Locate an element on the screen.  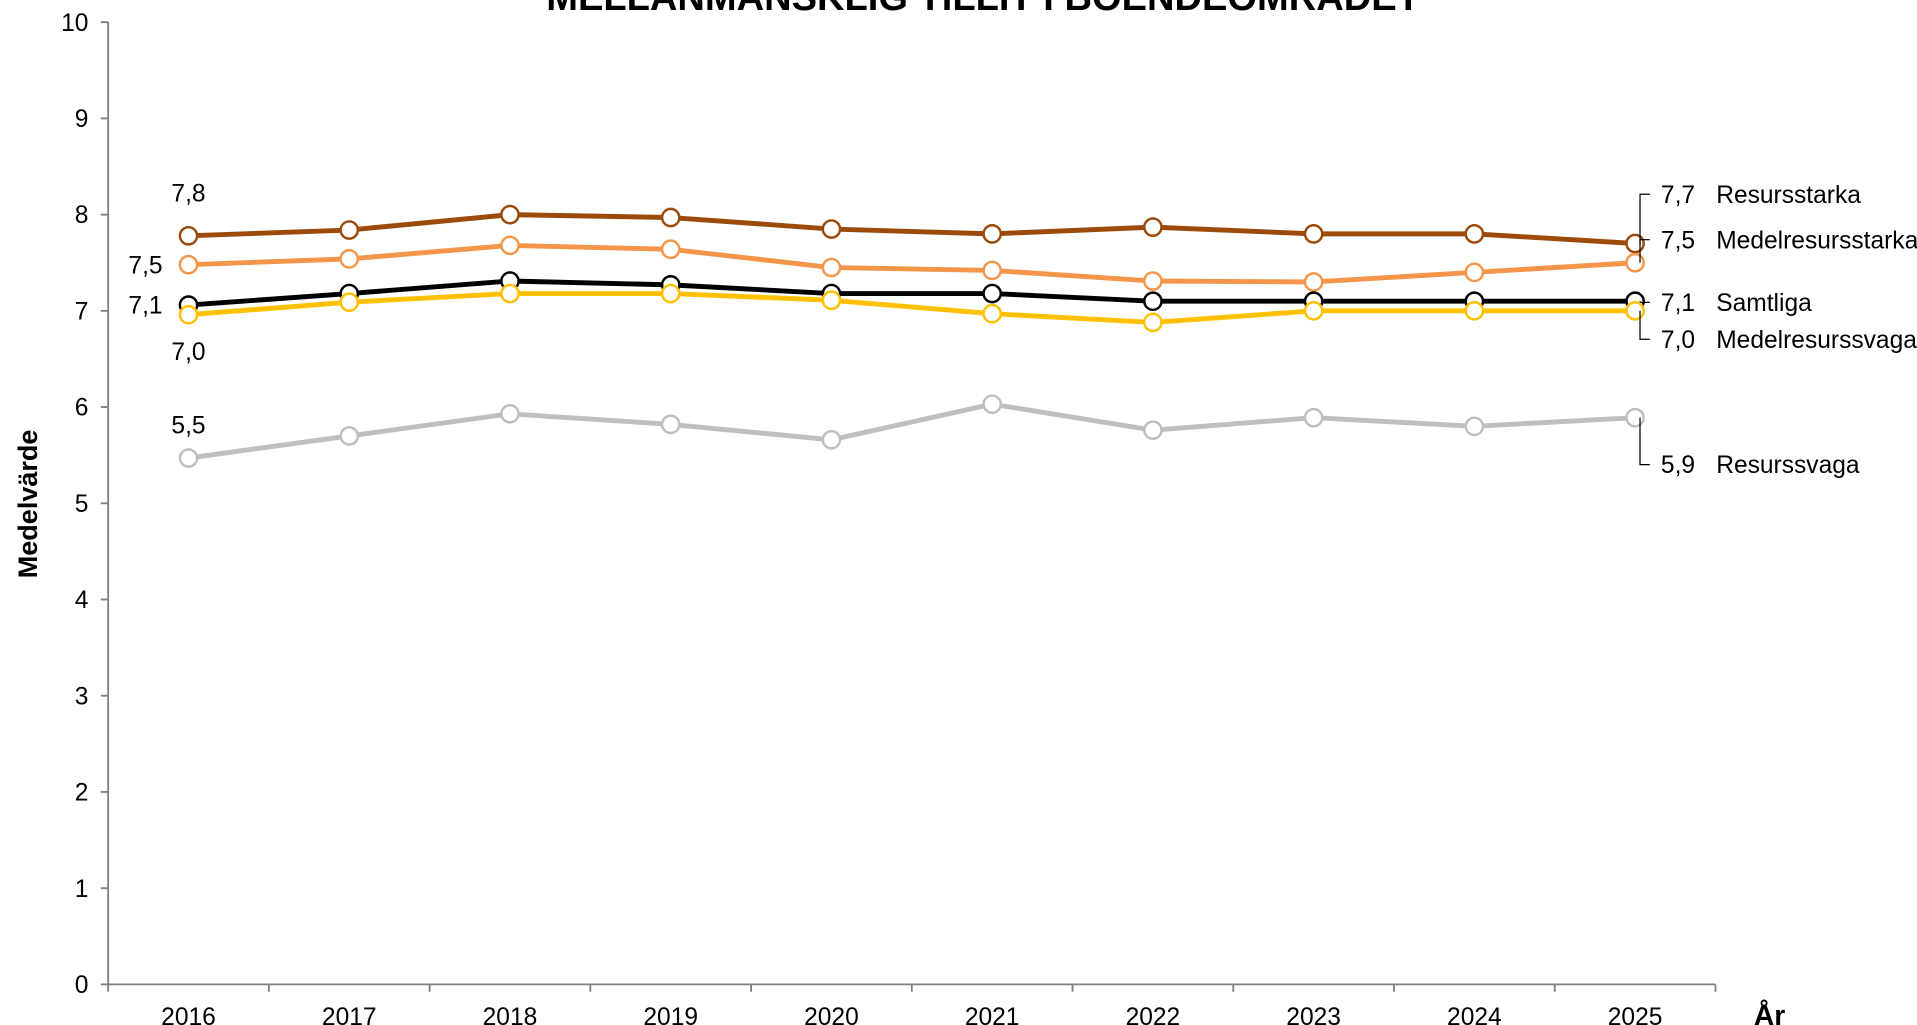
x-tick-label: 2017 is located at coordinates (349, 1014).